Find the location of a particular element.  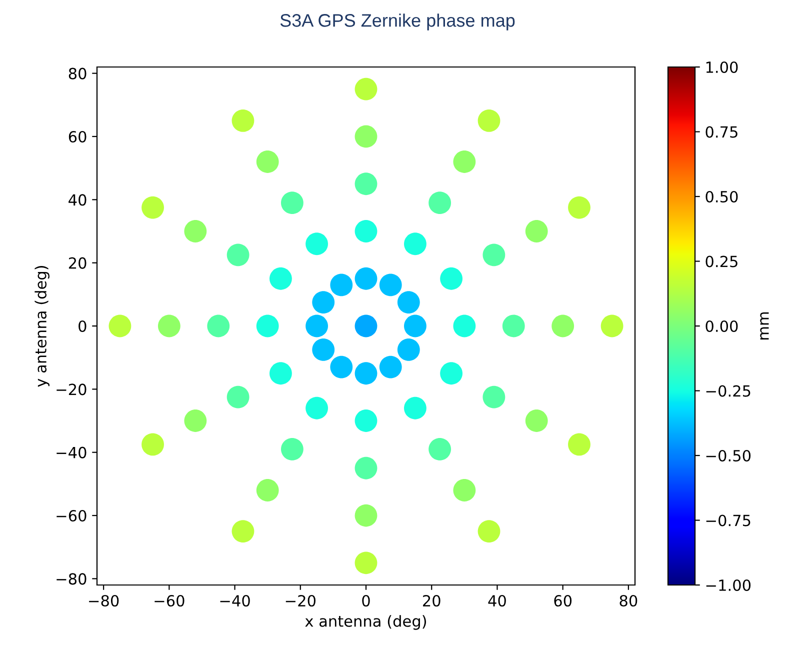

y-axis-title: y antenna (deg) is located at coordinates (42, 326).